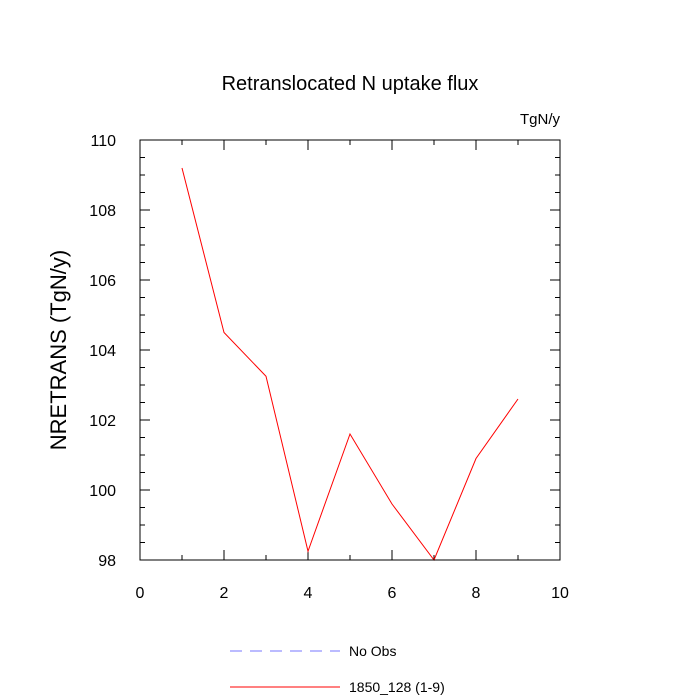 This screenshot has height=700, width=700. Describe the element at coordinates (540, 119) in the screenshot. I see `units-label: TgN/y` at that location.